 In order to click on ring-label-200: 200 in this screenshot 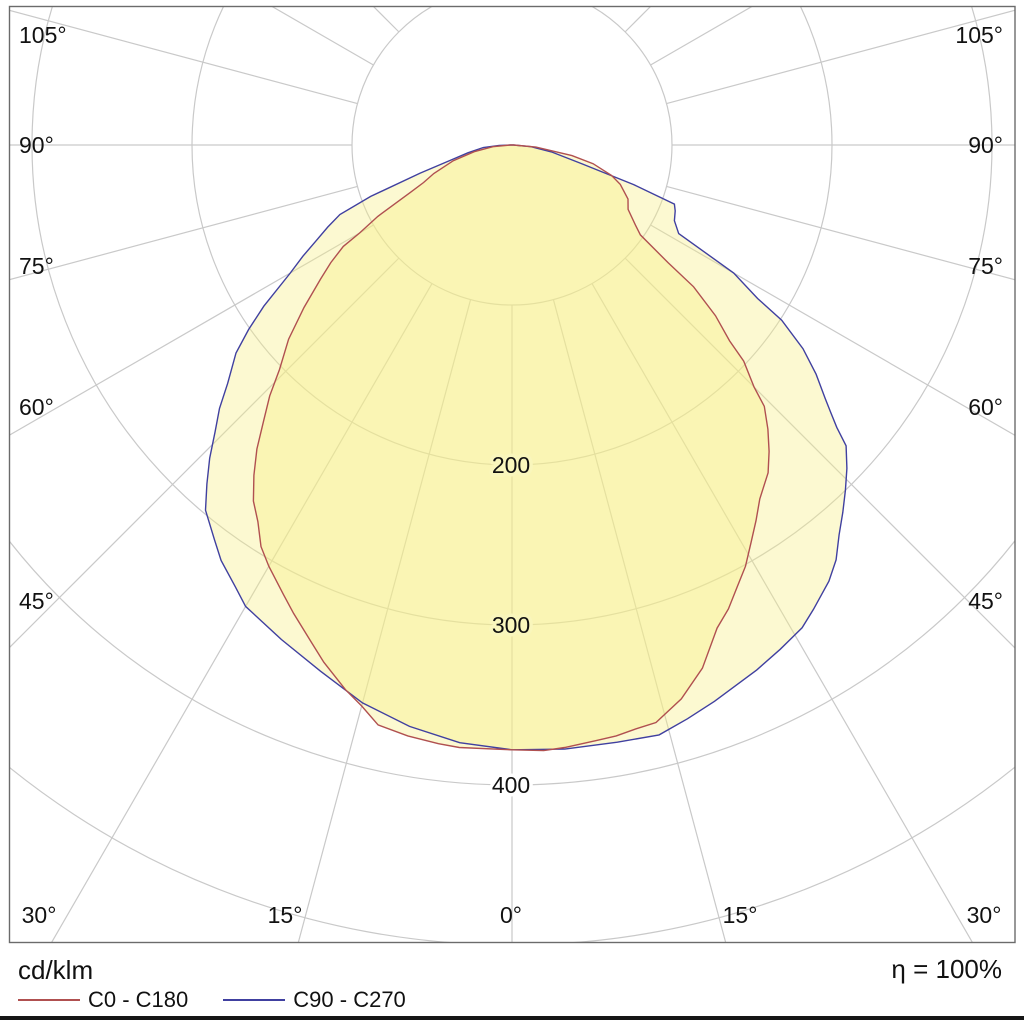, I will do `click(511, 465)`.